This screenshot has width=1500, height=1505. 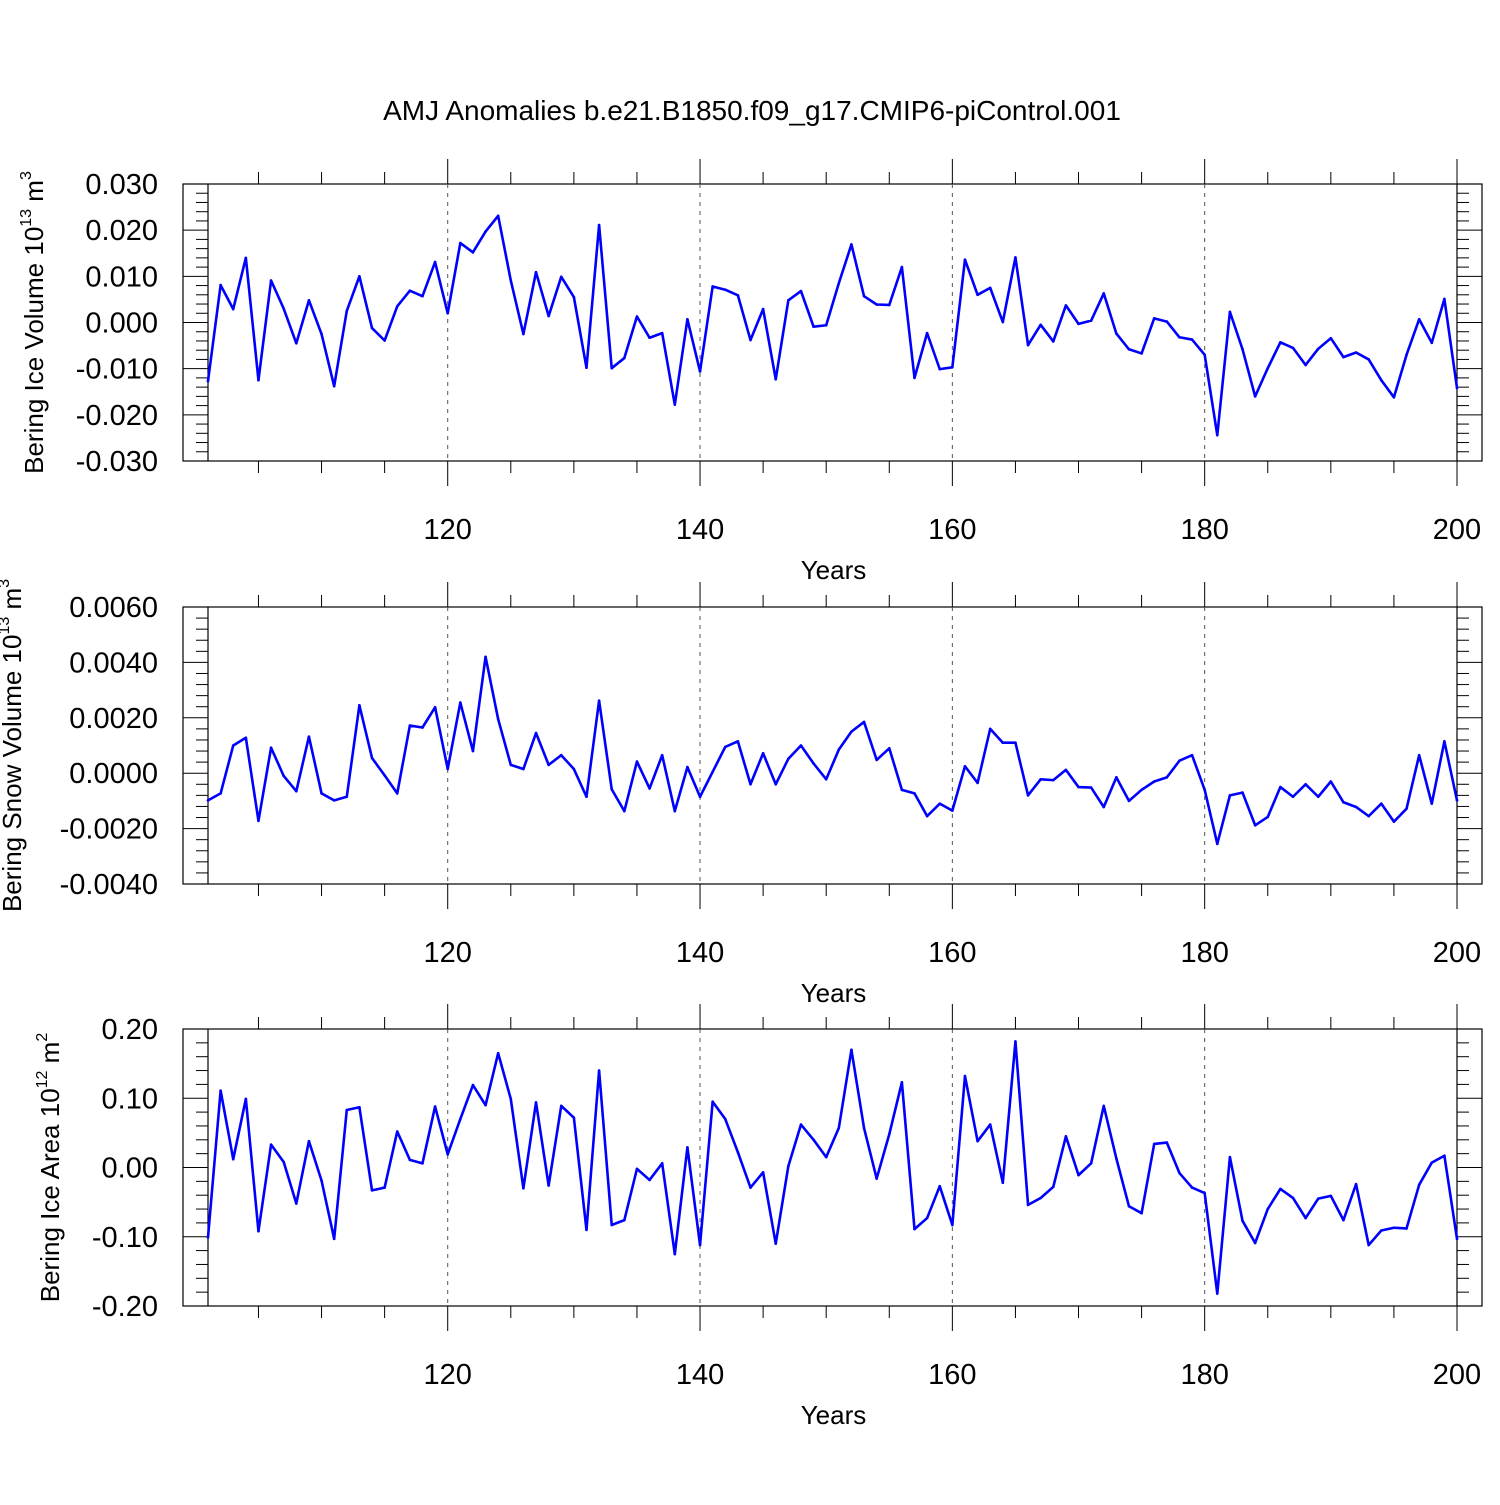 What do you see at coordinates (121, 277) in the screenshot?
I see `y-tick-label: 0.010` at bounding box center [121, 277].